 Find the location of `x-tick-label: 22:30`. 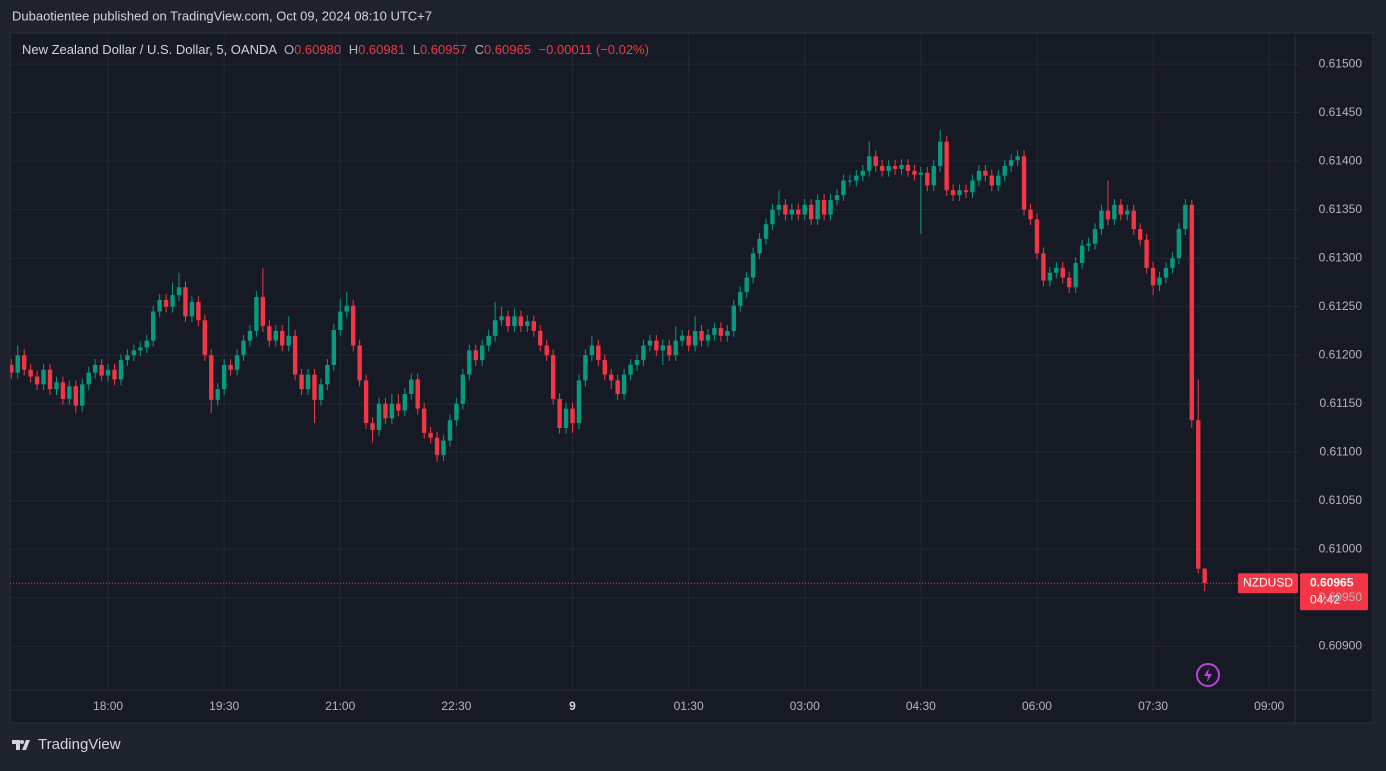

x-tick-label: 22:30 is located at coordinates (456, 706).